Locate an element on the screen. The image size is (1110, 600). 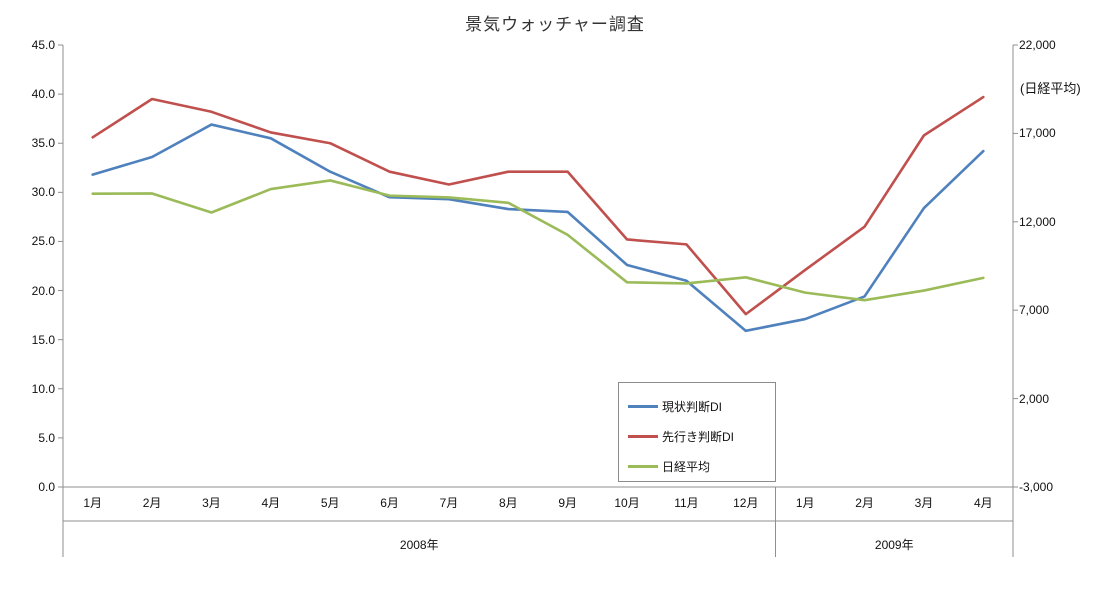
legend-label: 日経平均 is located at coordinates (686, 466).